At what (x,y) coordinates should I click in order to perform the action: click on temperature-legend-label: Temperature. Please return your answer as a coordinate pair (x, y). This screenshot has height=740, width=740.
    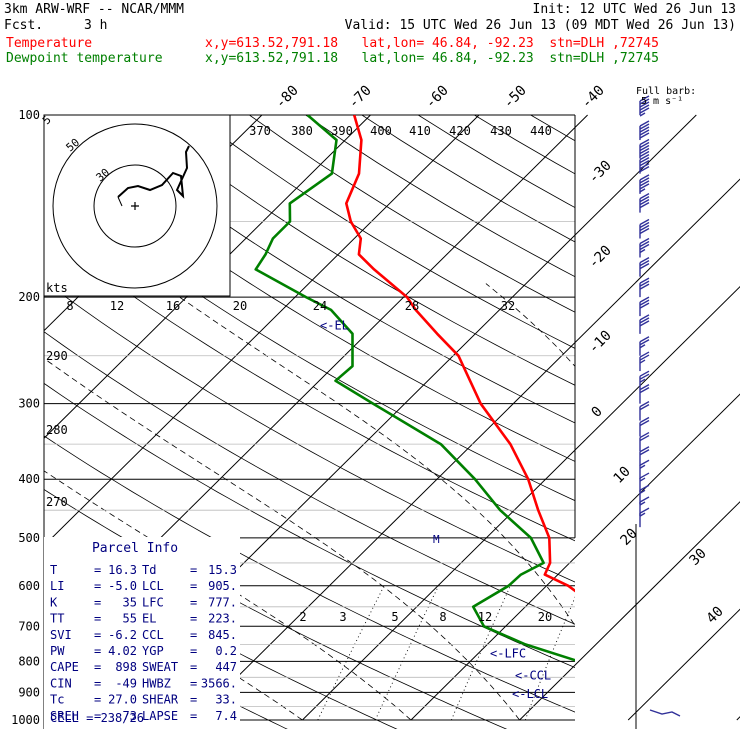
    Looking at the image, I should click on (49, 43).